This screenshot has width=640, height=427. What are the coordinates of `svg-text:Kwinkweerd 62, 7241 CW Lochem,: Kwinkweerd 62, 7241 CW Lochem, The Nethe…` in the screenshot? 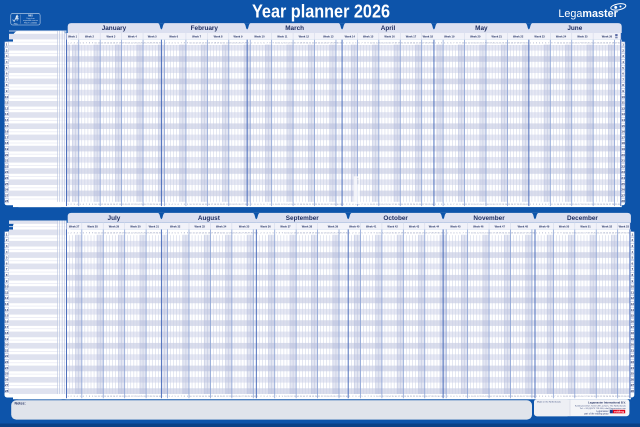 It's located at (601, 405).